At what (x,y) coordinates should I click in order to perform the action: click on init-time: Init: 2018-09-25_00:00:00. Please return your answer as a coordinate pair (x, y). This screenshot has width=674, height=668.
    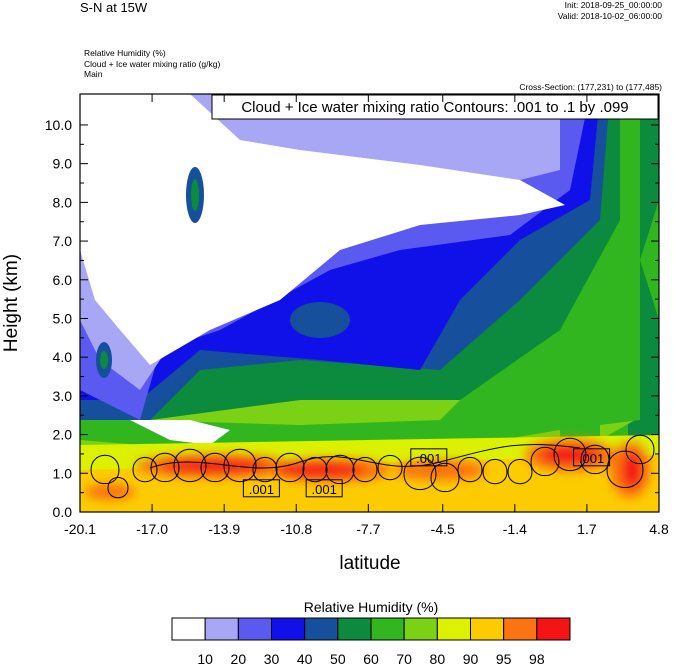
    Looking at the image, I should click on (613, 5).